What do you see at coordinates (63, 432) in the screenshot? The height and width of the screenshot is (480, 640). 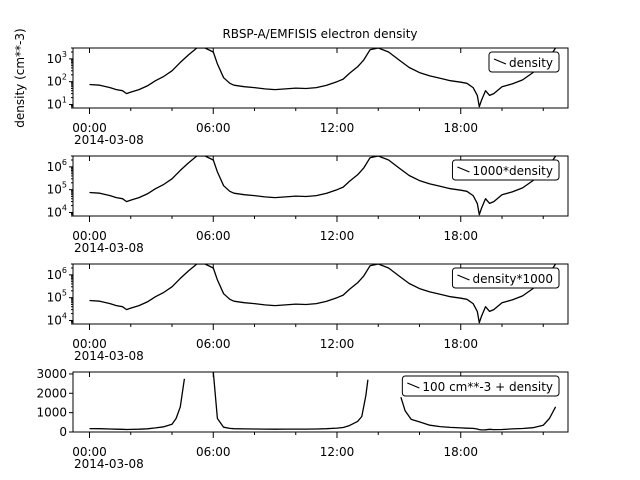 I see `y-tick-label: 0` at bounding box center [63, 432].